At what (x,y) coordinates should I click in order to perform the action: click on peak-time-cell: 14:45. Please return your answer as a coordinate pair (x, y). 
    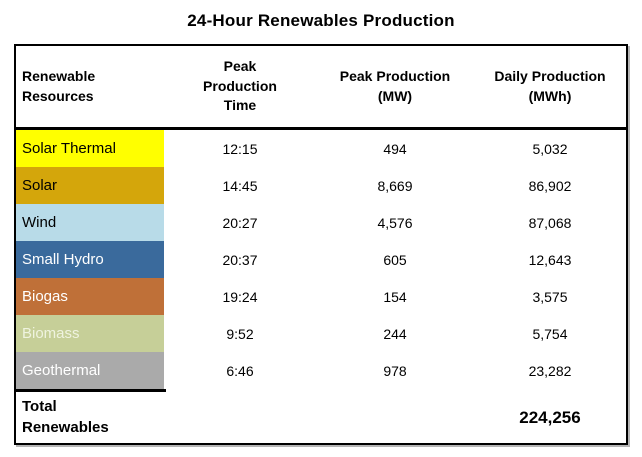
    Looking at the image, I should click on (240, 185).